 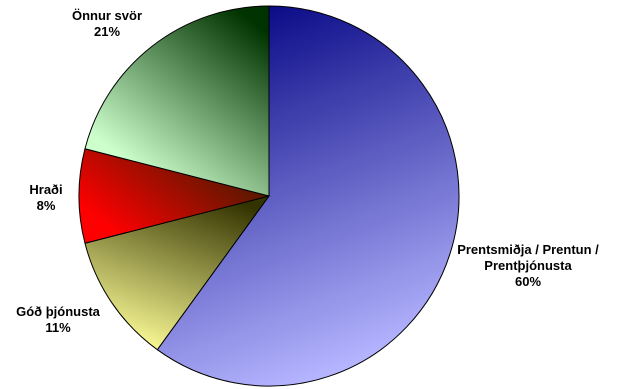 What do you see at coordinates (45, 189) in the screenshot?
I see `slice-name-label: Hraði` at bounding box center [45, 189].